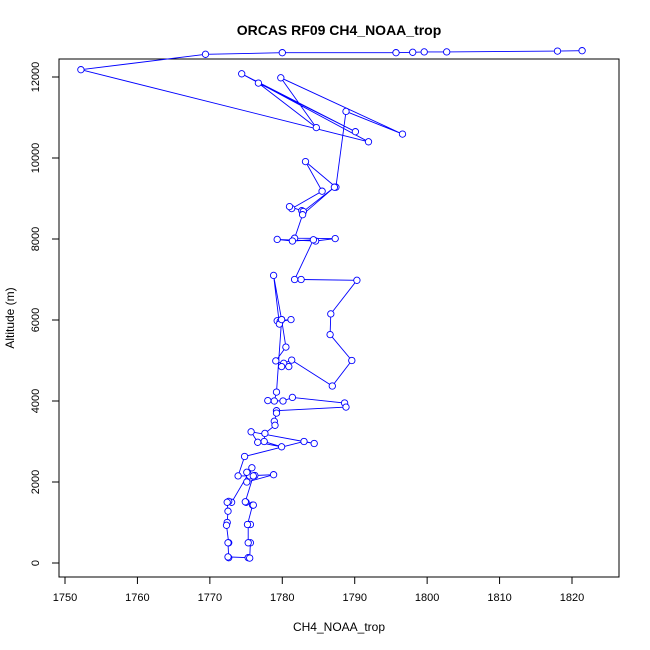 The height and width of the screenshot is (650, 650). Describe the element at coordinates (36, 401) in the screenshot. I see `y-tick-label: 4000` at that location.